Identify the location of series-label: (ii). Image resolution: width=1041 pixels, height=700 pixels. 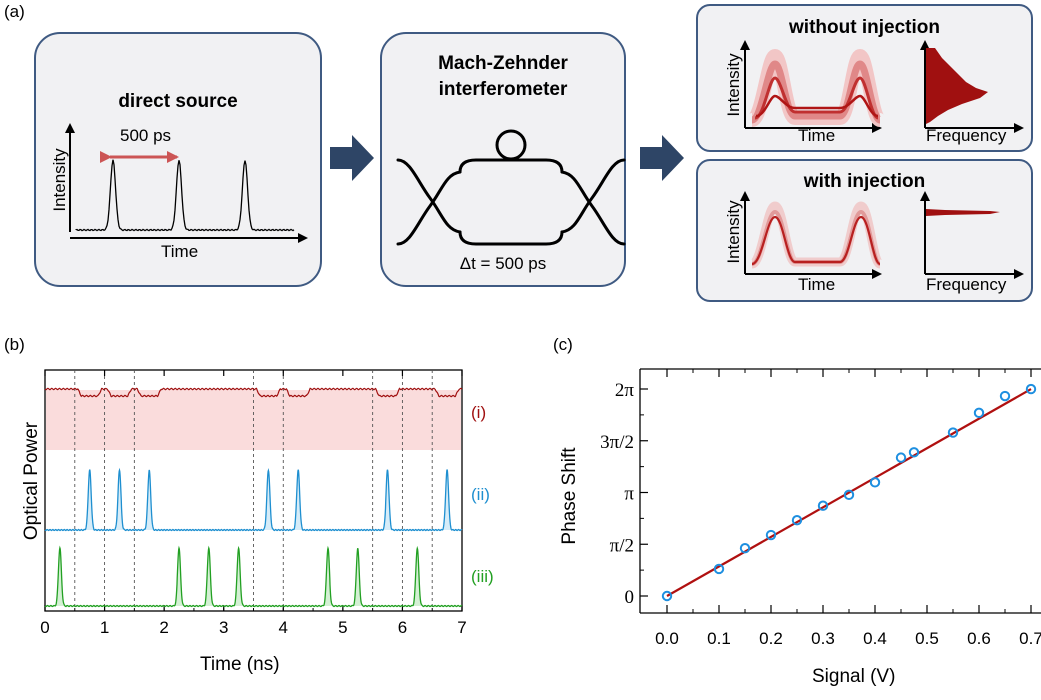
(480, 494).